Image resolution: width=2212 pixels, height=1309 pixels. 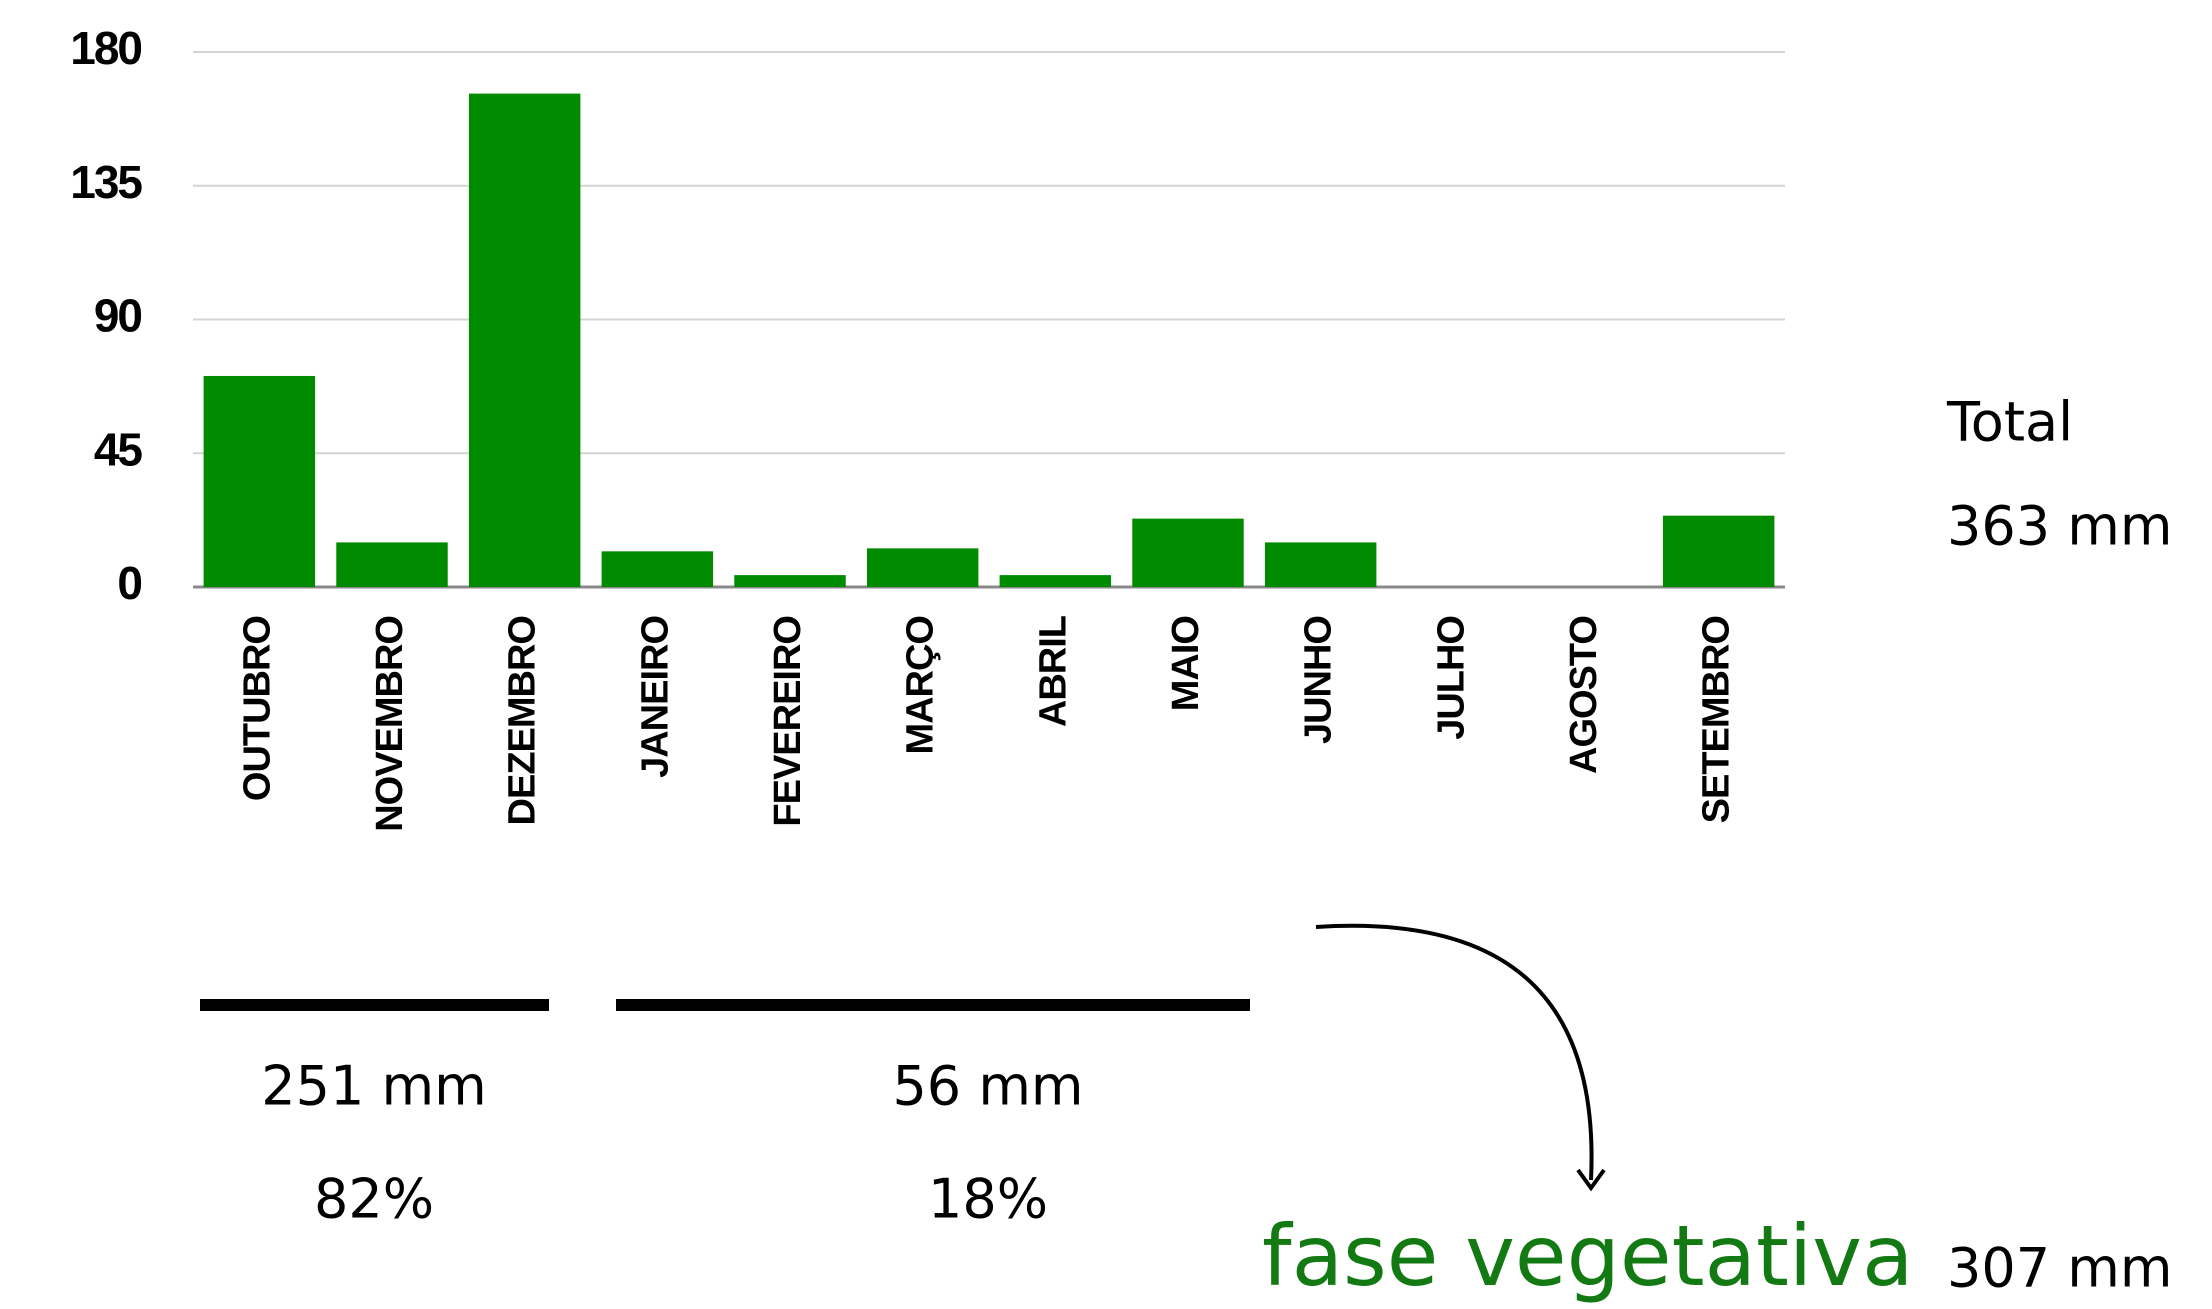 I want to click on phase-label: fase vegetativa, so click(x=1587, y=1256).